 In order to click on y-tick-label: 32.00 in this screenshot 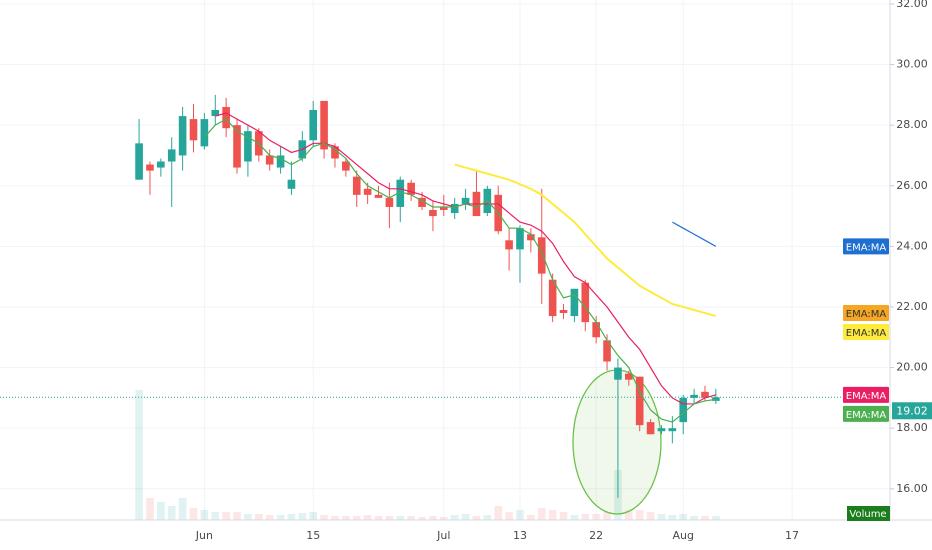, I will do `click(912, 5)`.